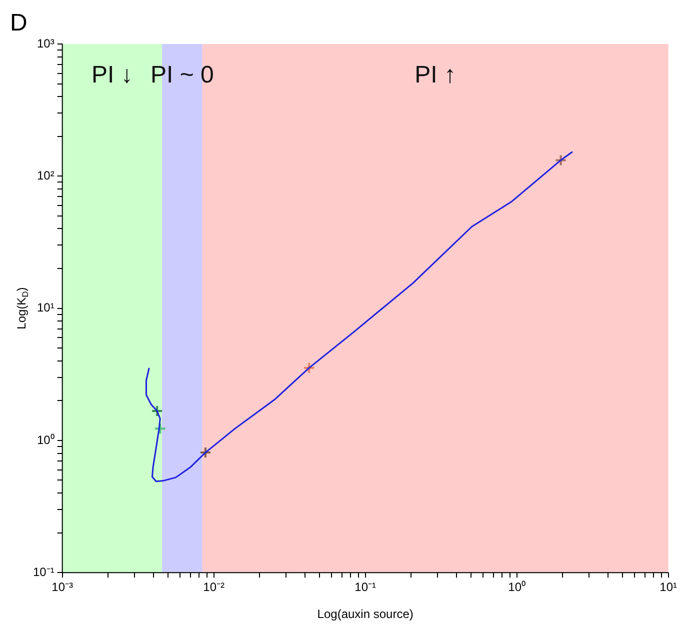  Describe the element at coordinates (45, 43) in the screenshot. I see `y-tick-label: 10³` at that location.